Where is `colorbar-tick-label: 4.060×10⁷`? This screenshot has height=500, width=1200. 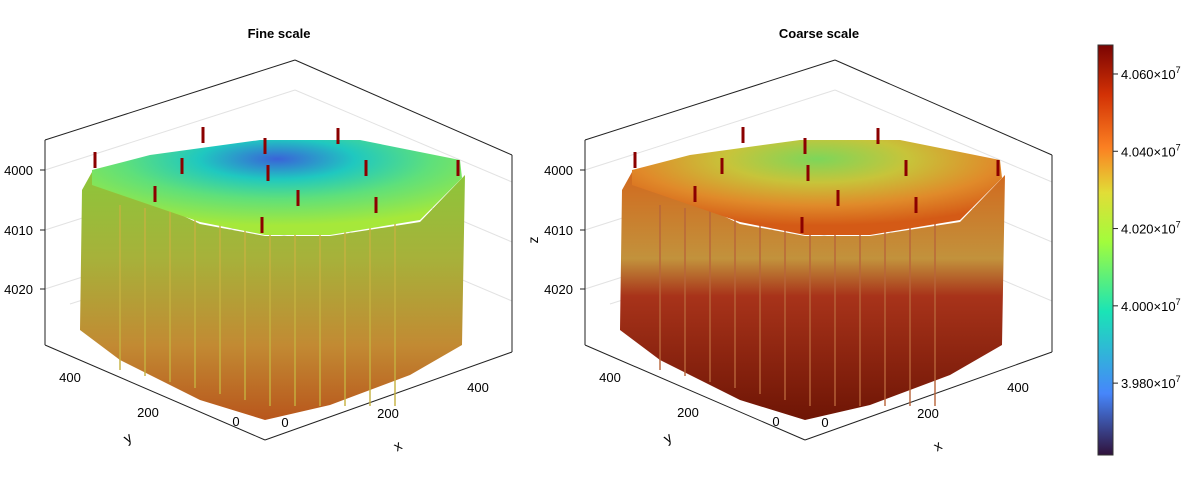
colorbar-tick-label: 4.060×10⁷ is located at coordinates (1151, 73).